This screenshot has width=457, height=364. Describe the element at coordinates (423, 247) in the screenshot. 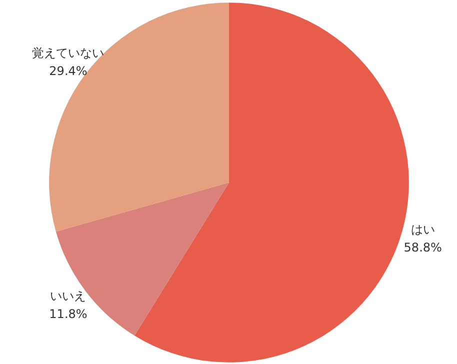

I see `data-label: 58.8%` at that location.